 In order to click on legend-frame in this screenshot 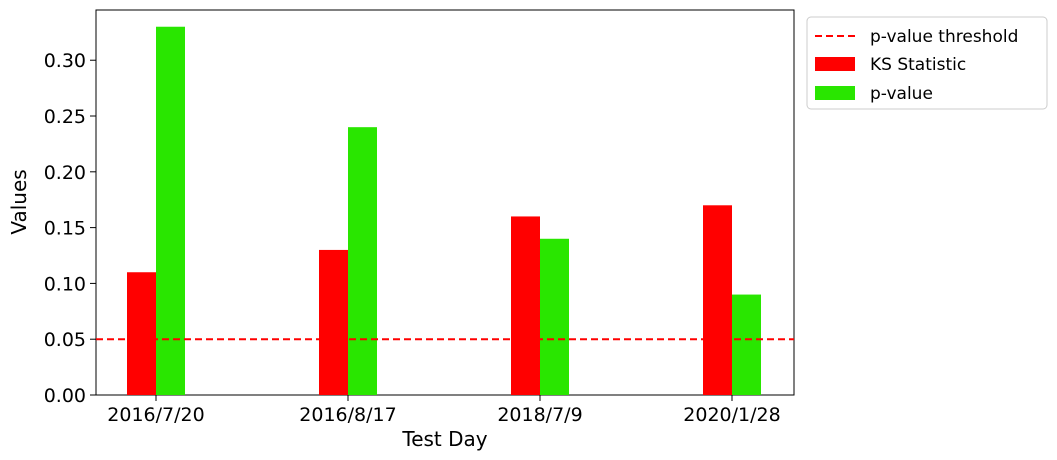, I will do `click(927, 63)`.